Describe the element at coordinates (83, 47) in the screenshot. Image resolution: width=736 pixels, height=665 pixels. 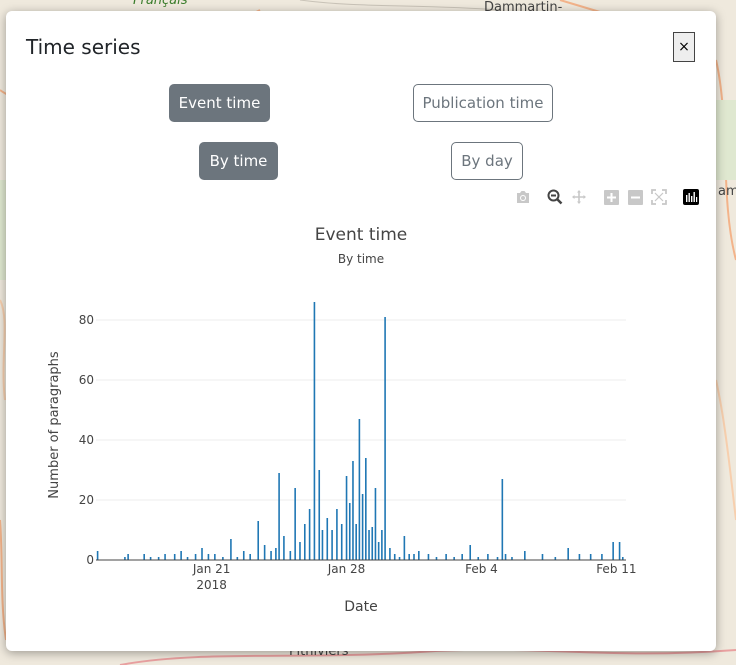
I see `modal-title: Time series` at that location.